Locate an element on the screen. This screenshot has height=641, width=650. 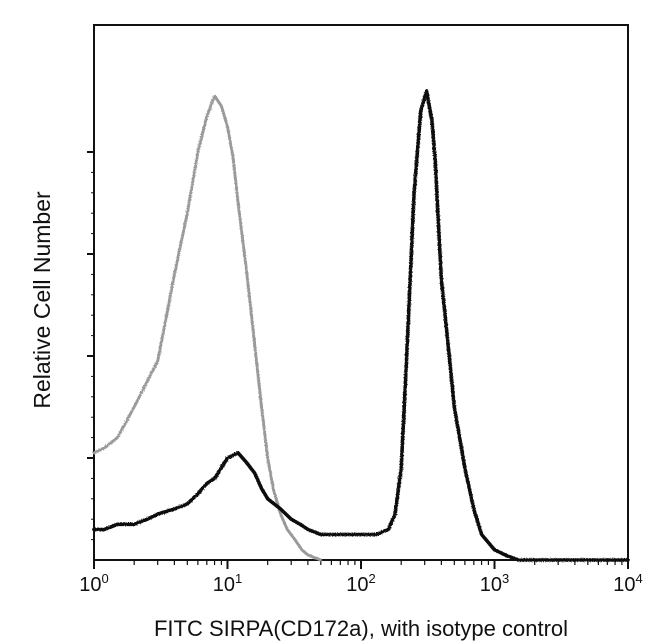
x-tick-label-0: 10⁰ is located at coordinates (93, 583).